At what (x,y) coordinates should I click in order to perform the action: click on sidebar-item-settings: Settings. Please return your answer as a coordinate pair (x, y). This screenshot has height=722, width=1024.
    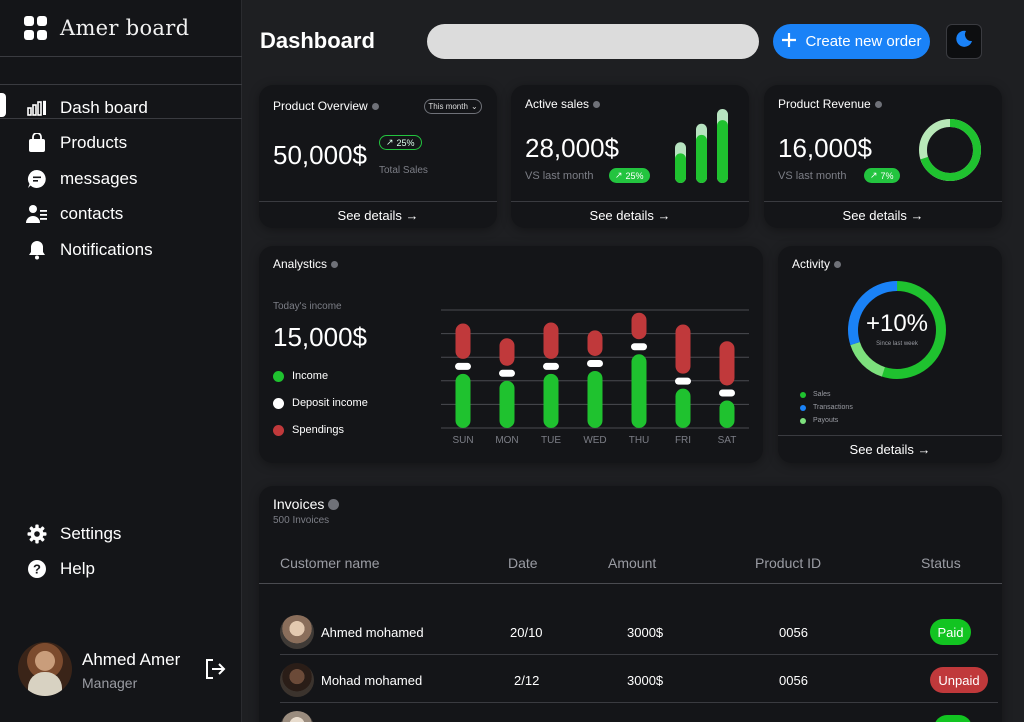
    Looking at the image, I should click on (121, 534).